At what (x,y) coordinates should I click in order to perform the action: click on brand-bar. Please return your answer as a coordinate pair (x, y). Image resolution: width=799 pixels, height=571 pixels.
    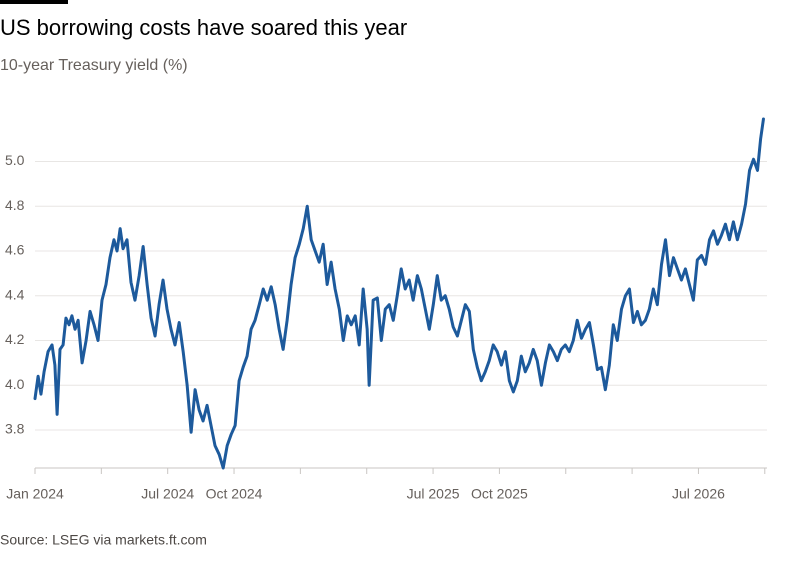
    Looking at the image, I should click on (34, 2).